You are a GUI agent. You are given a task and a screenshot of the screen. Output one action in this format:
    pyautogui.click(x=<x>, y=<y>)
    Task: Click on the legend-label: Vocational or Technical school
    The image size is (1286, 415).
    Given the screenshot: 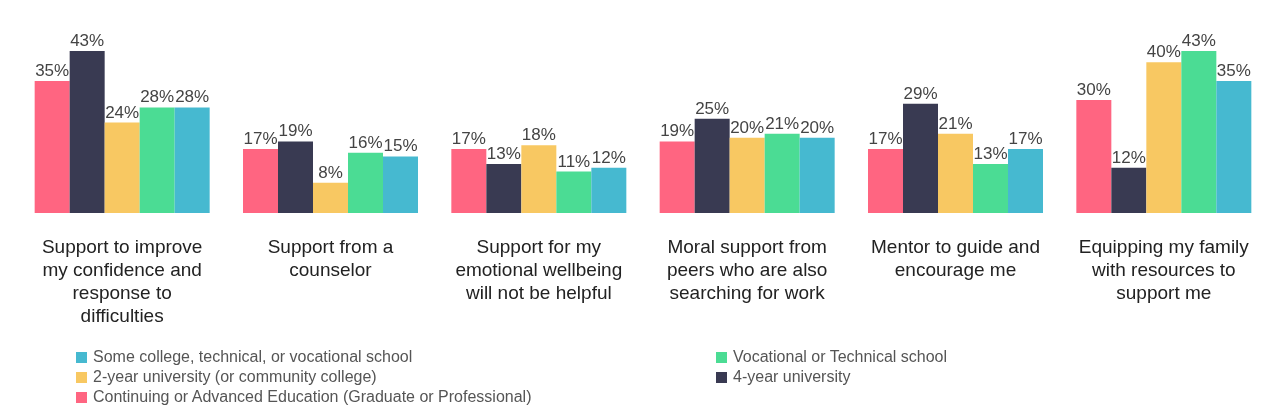 What is the action you would take?
    pyautogui.click(x=840, y=357)
    